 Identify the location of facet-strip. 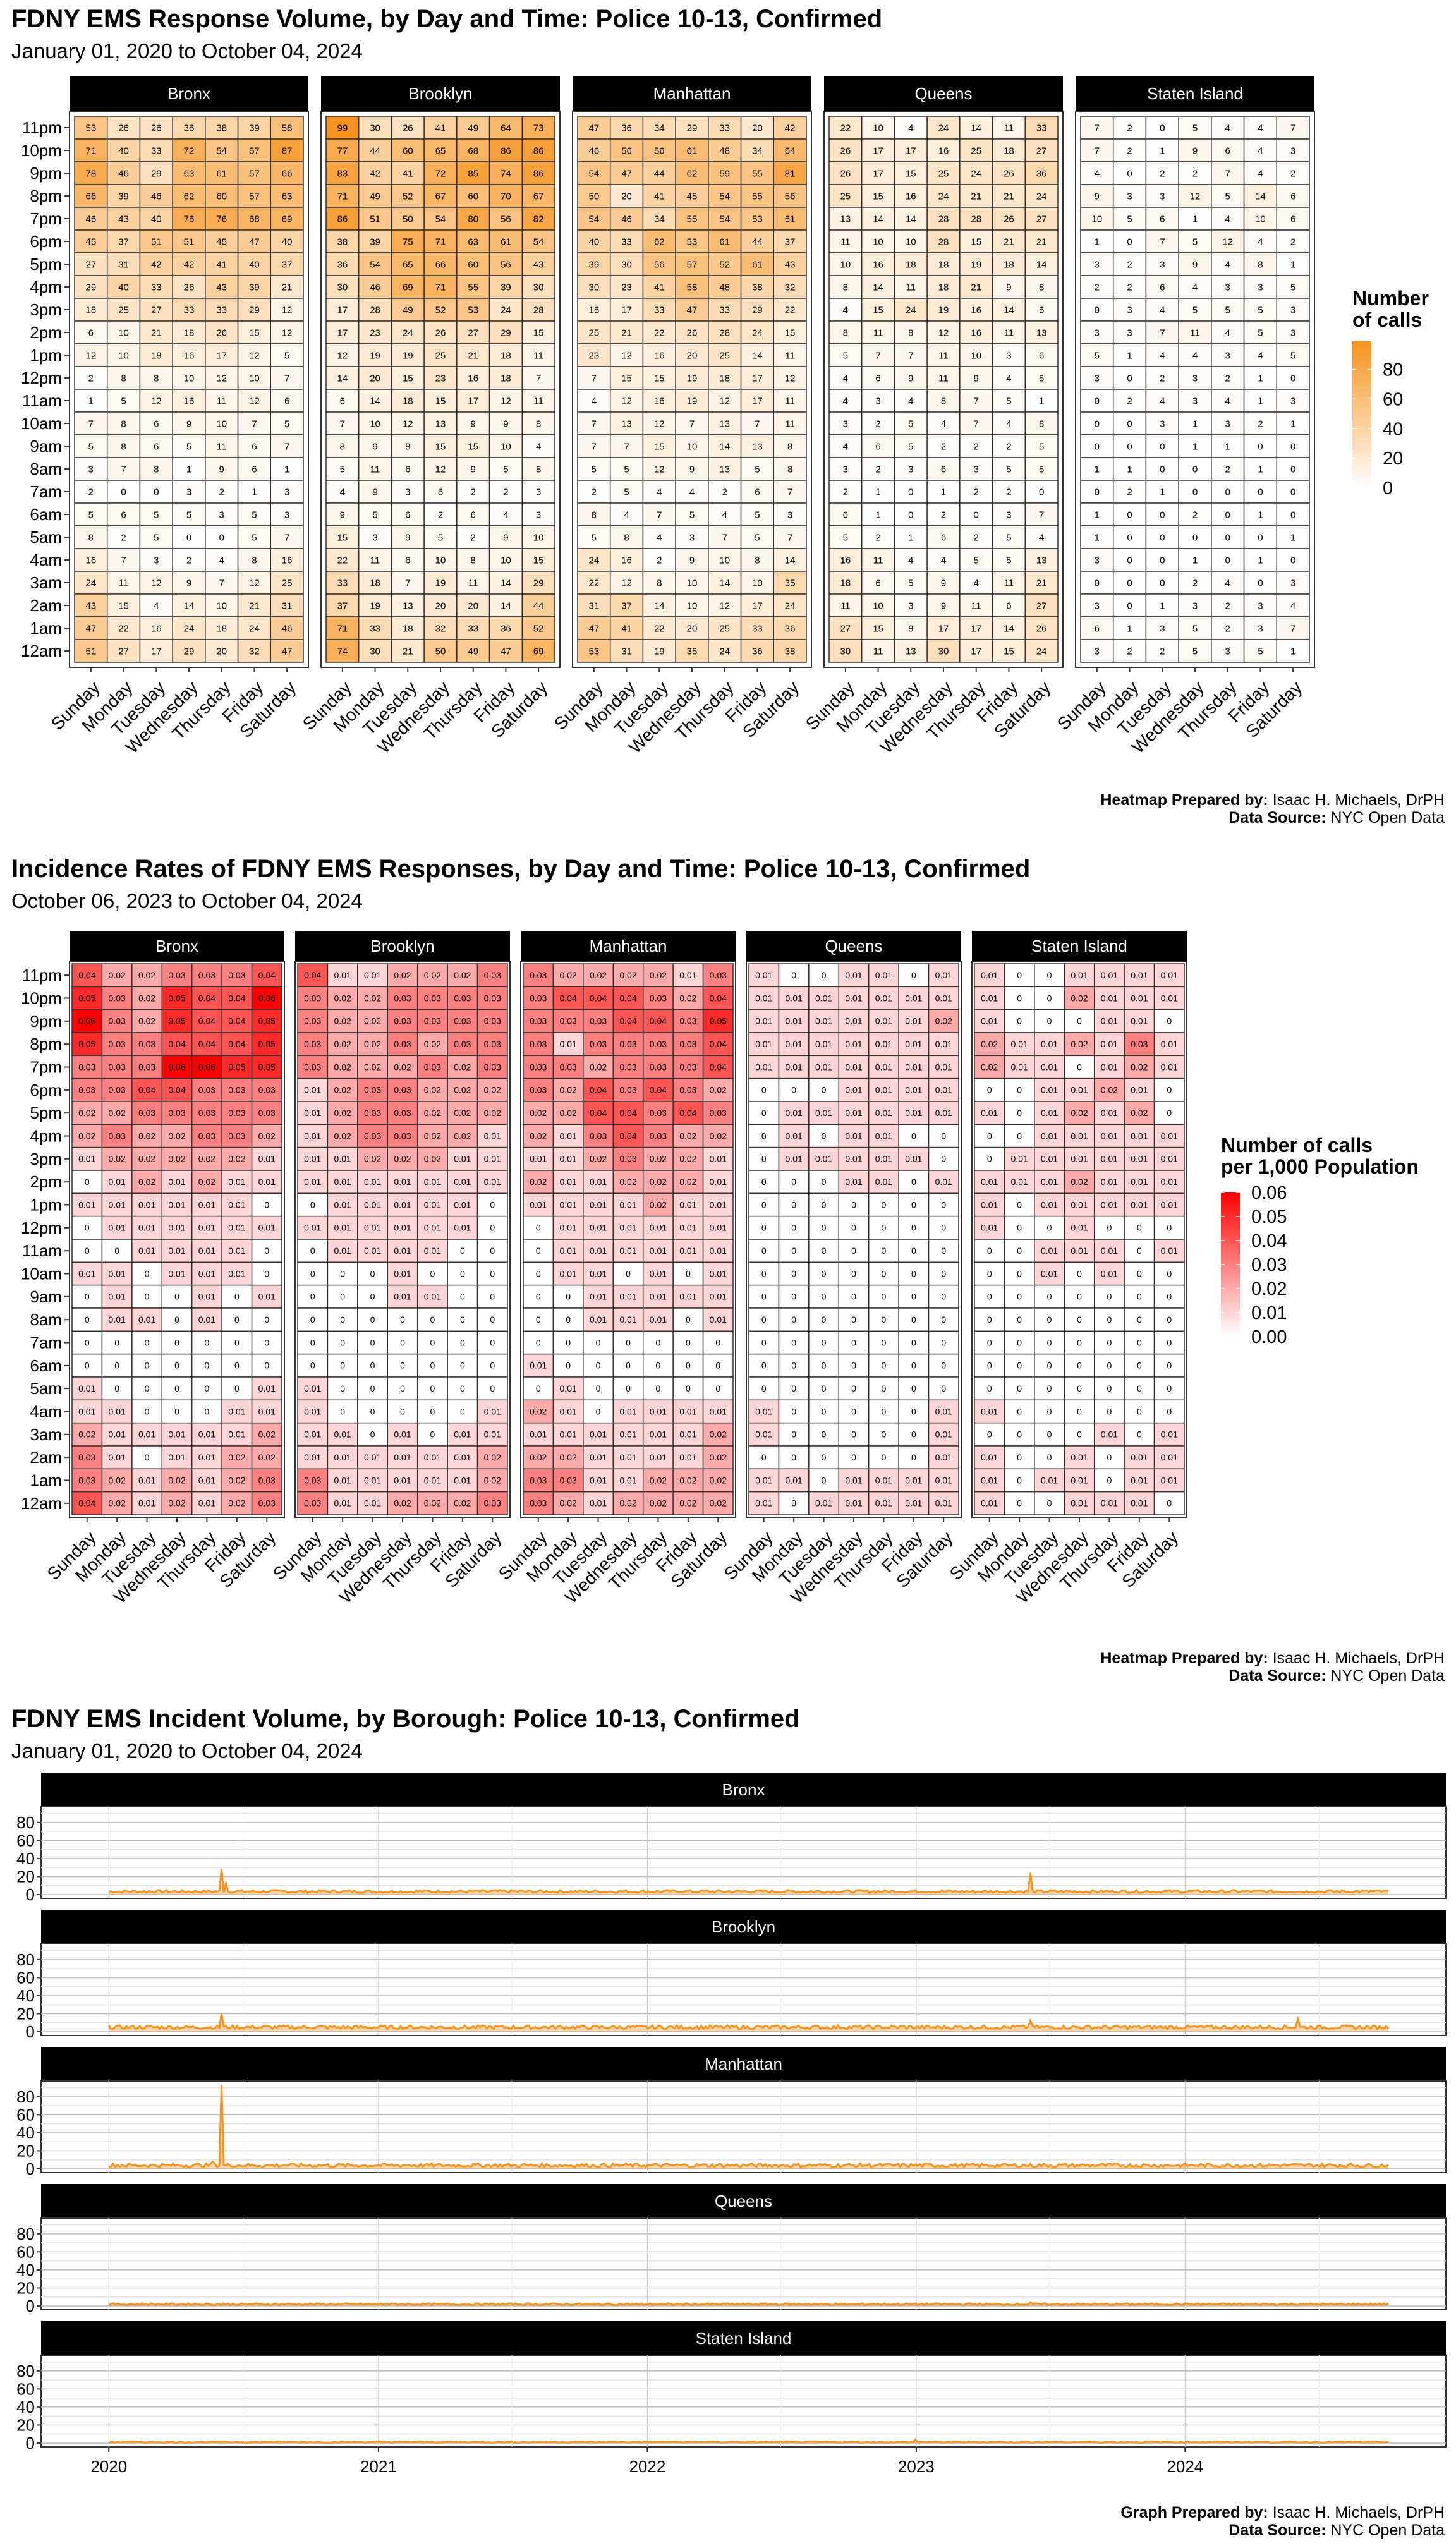
(189, 93).